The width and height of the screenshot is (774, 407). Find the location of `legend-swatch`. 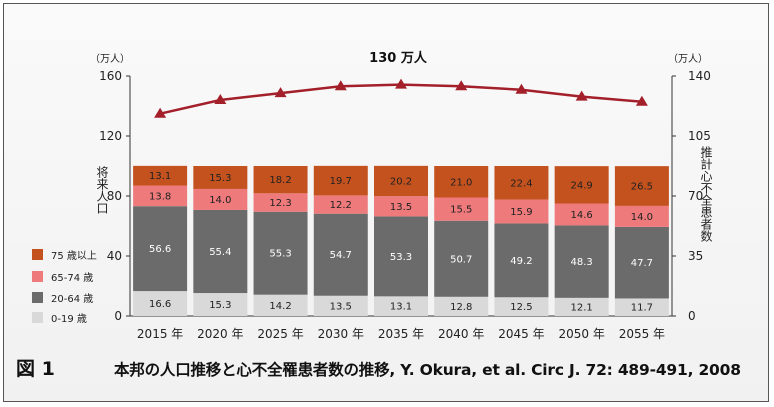

legend-swatch is located at coordinates (37, 254).